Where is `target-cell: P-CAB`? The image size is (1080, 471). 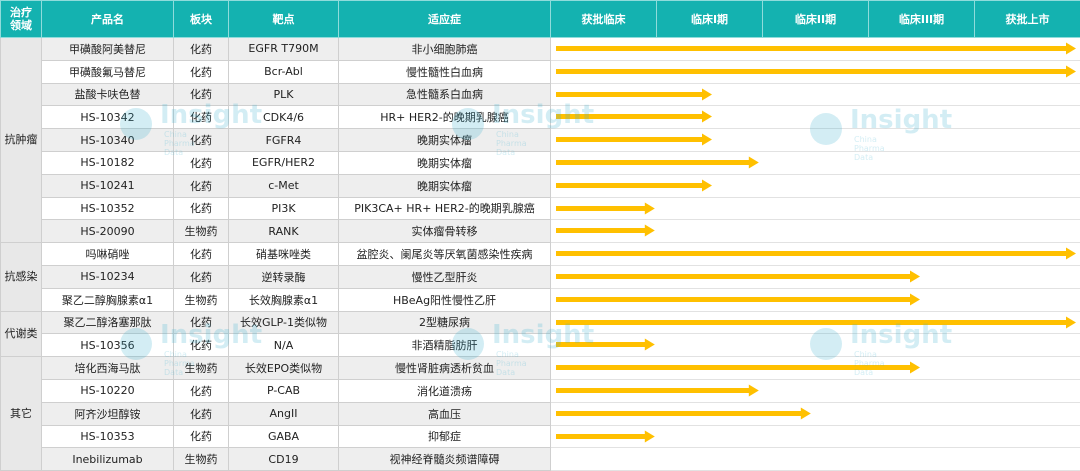
target-cell: P-CAB is located at coordinates (283, 390).